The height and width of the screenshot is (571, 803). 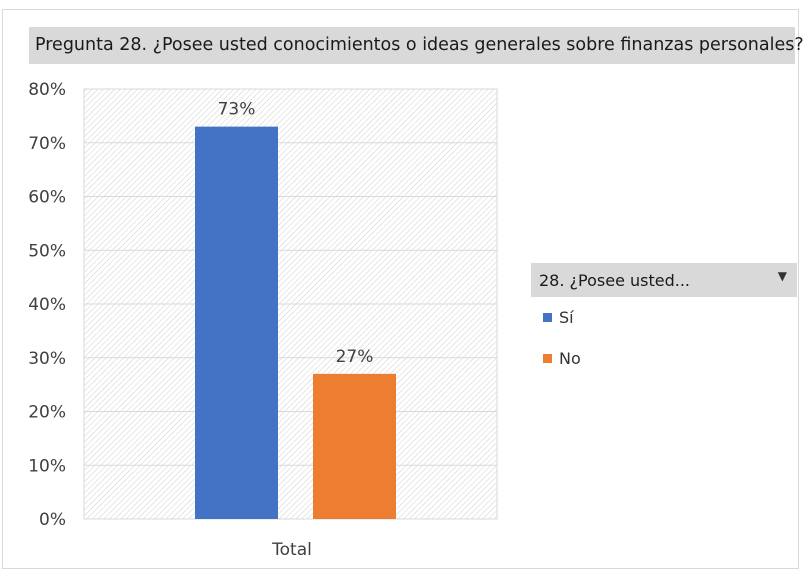 What do you see at coordinates (47, 90) in the screenshot?
I see `y-tick-label: 80%` at bounding box center [47, 90].